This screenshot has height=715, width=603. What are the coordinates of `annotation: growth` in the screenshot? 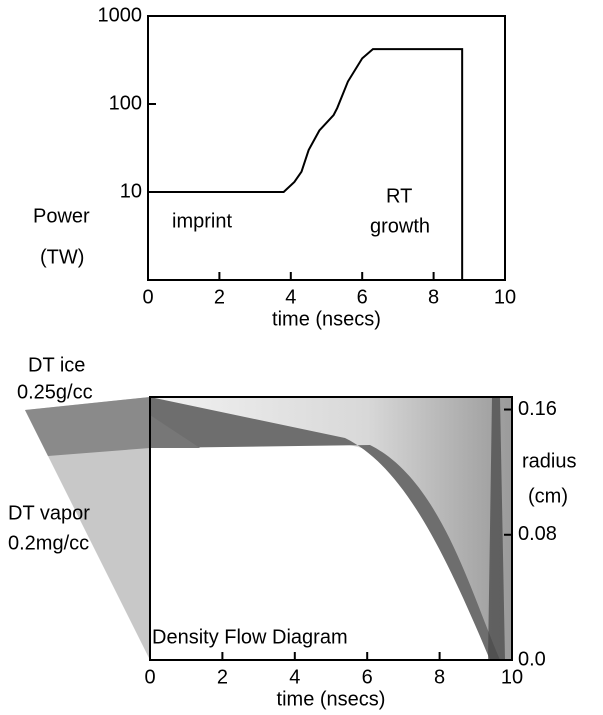 It's located at (400, 226).